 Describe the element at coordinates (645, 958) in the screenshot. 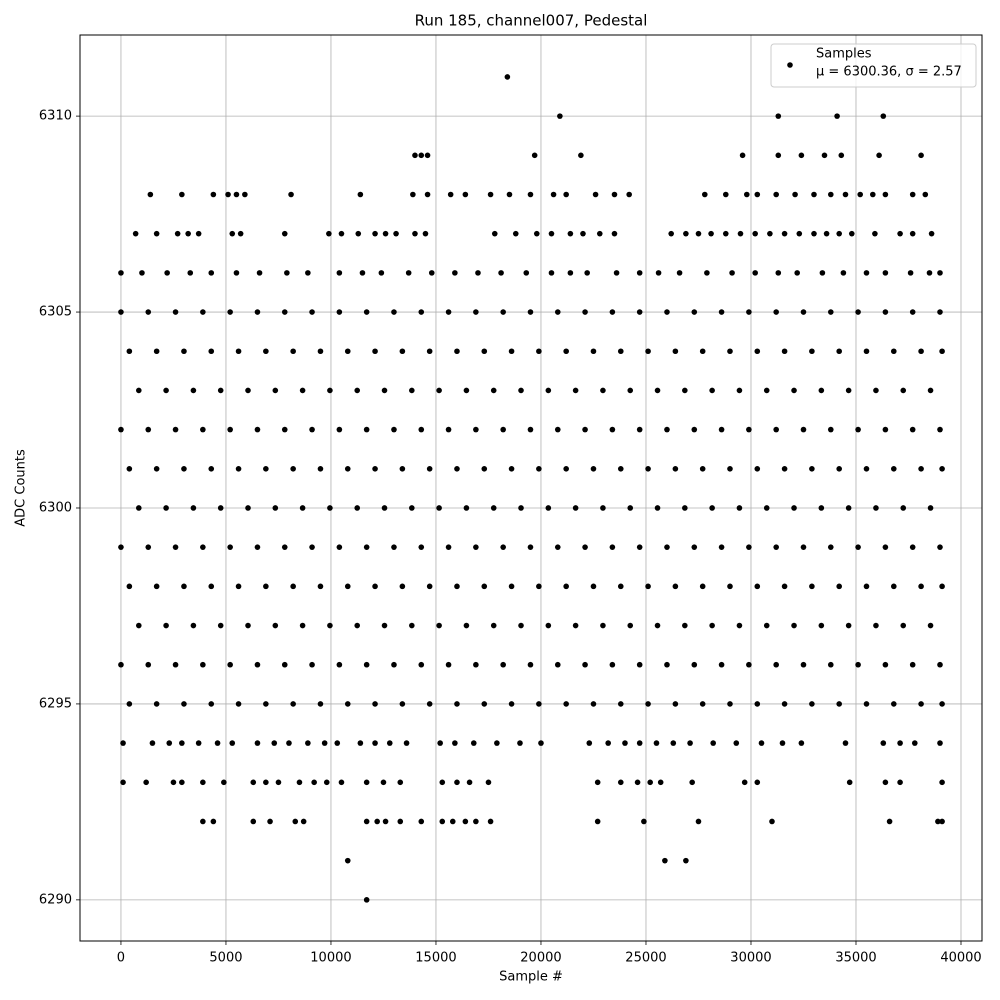

I see `x-tick-label: 25000` at that location.